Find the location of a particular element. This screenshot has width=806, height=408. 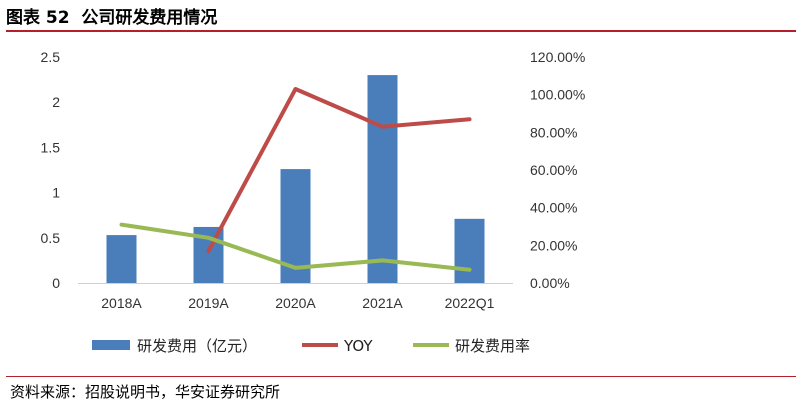

legend: 研发费用（亿元） YOY 研发费用率 is located at coordinates (311, 346).